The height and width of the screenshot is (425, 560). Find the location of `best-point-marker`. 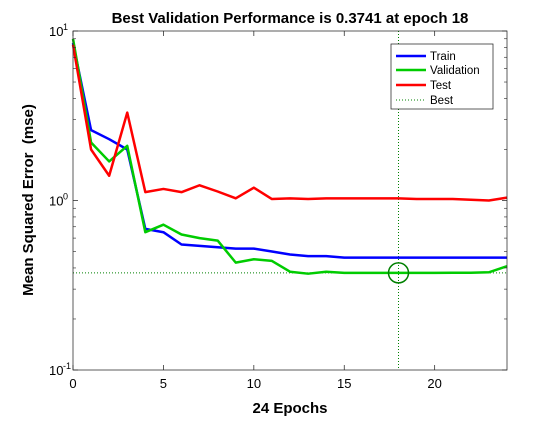

best-point-marker is located at coordinates (398, 273).